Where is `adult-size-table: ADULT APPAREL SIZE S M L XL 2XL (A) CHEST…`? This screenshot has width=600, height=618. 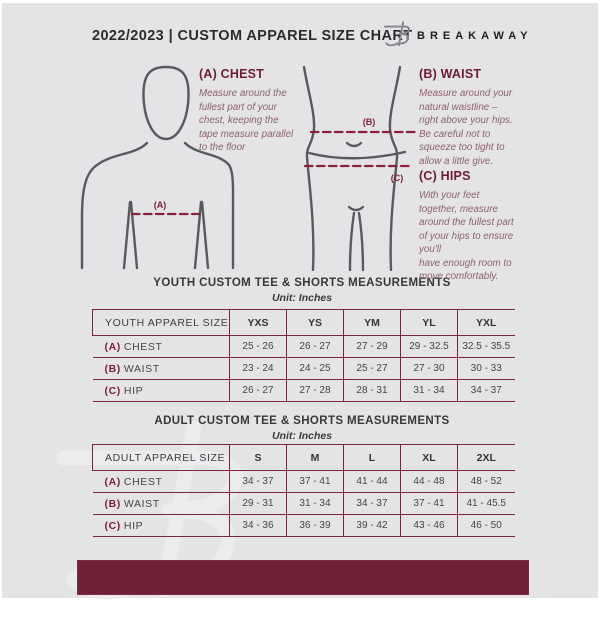 adult-size-table: ADULT APPAREL SIZE S M L XL 2XL (A) CHEST… is located at coordinates (303, 490).